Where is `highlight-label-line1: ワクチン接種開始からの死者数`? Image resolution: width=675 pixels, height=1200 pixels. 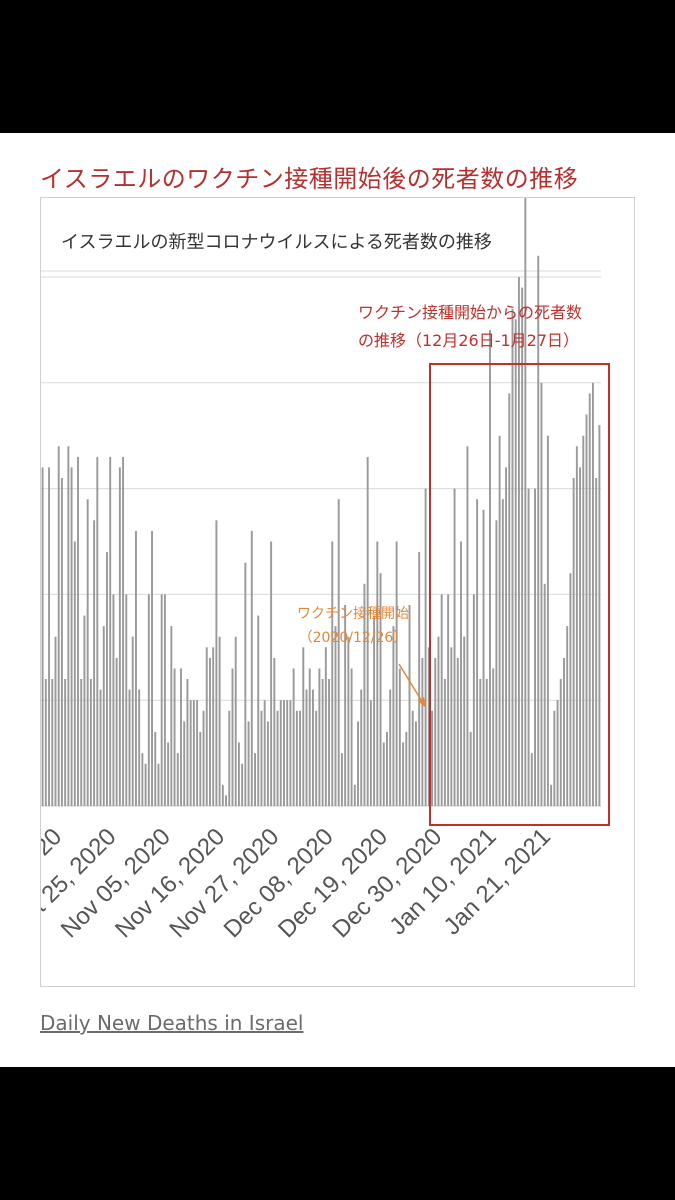 highlight-label-line1: ワクチン接種開始からの死者数 is located at coordinates (470, 312).